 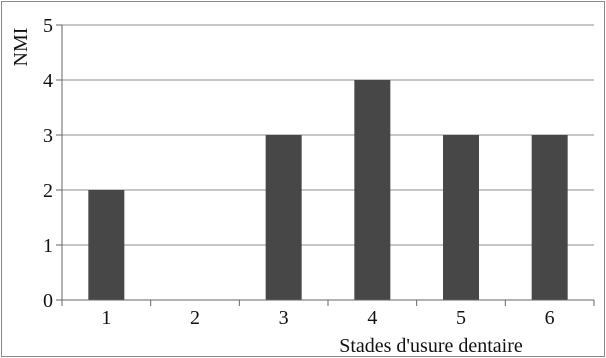 What do you see at coordinates (48, 191) in the screenshot?
I see `y-tick-label: 2` at bounding box center [48, 191].